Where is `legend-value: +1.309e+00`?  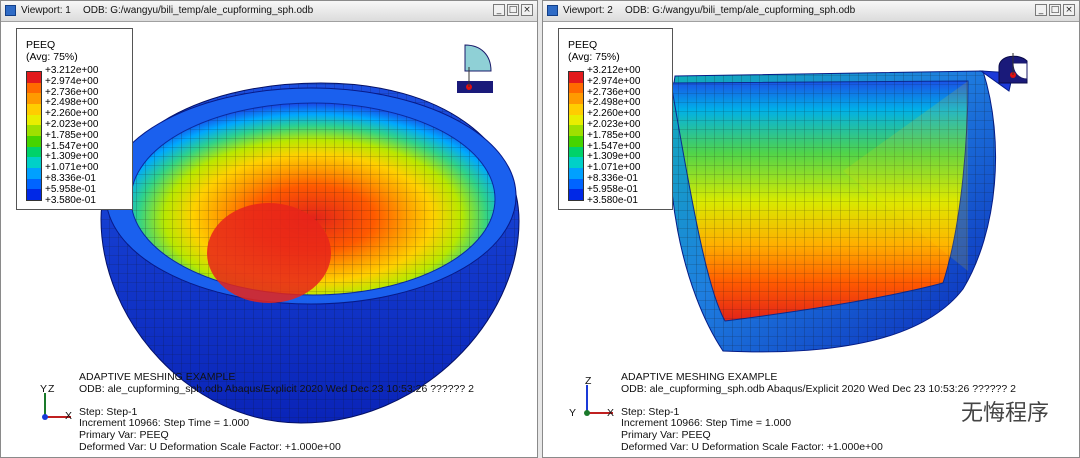 legend-value: +1.309e+00 is located at coordinates (72, 157).